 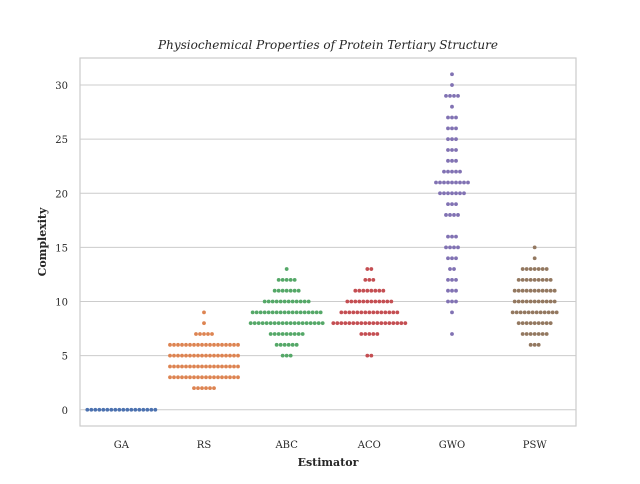 I want to click on series-aco, so click(x=369, y=312).